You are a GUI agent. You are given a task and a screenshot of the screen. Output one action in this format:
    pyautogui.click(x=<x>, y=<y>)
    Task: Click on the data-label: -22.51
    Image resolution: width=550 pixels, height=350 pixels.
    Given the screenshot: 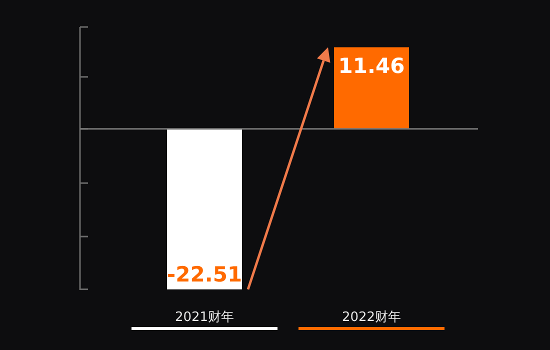 What is the action you would take?
    pyautogui.click(x=204, y=274)
    